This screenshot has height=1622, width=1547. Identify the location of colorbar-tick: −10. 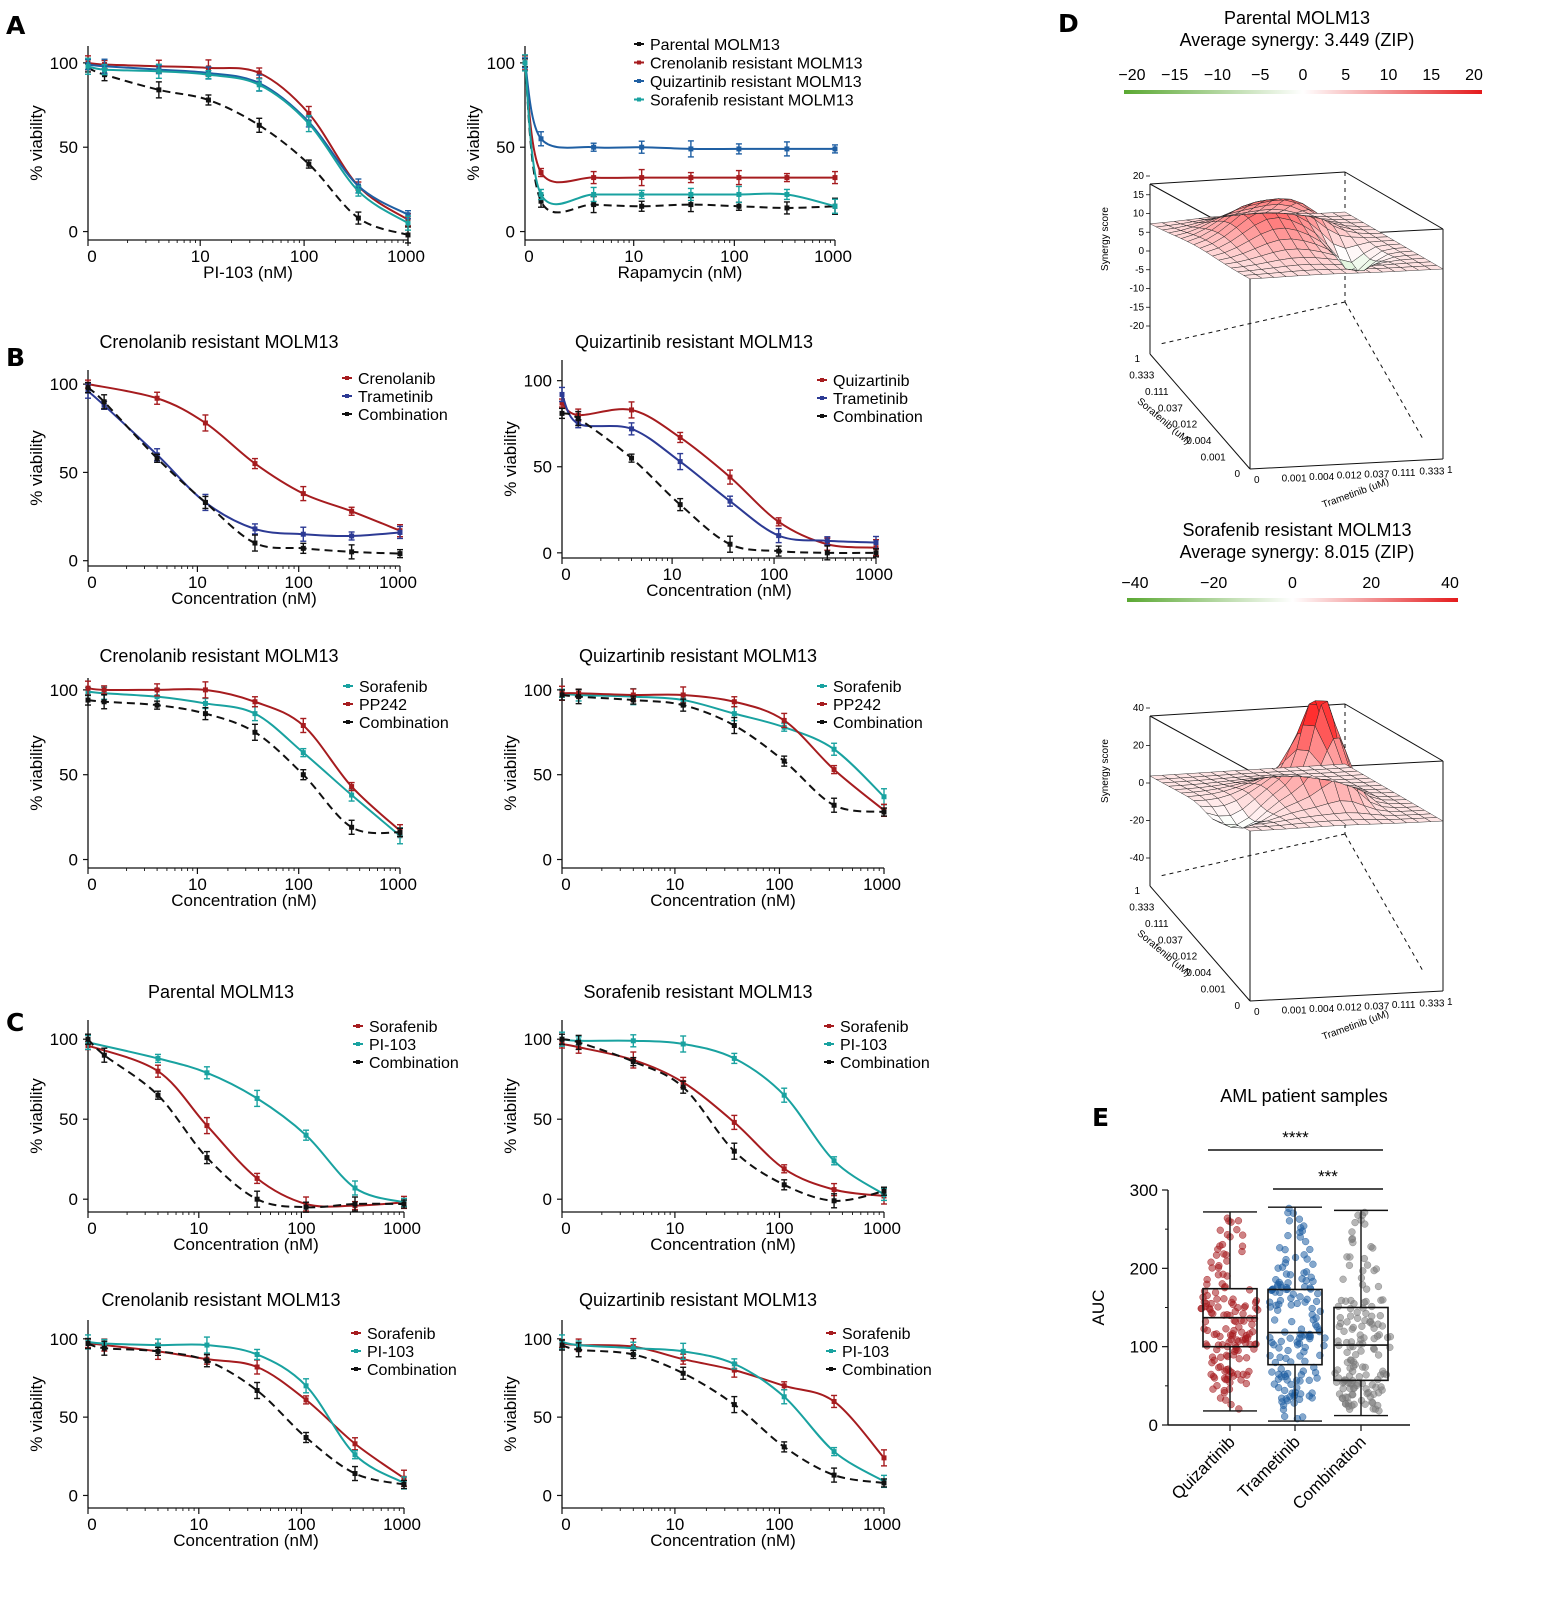
(1217, 75).